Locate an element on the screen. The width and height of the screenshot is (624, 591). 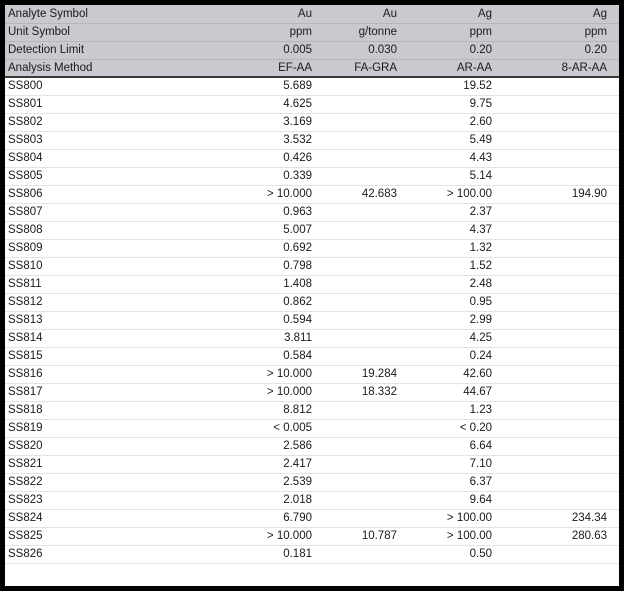
value-cell: 4.25 is located at coordinates (480, 338).